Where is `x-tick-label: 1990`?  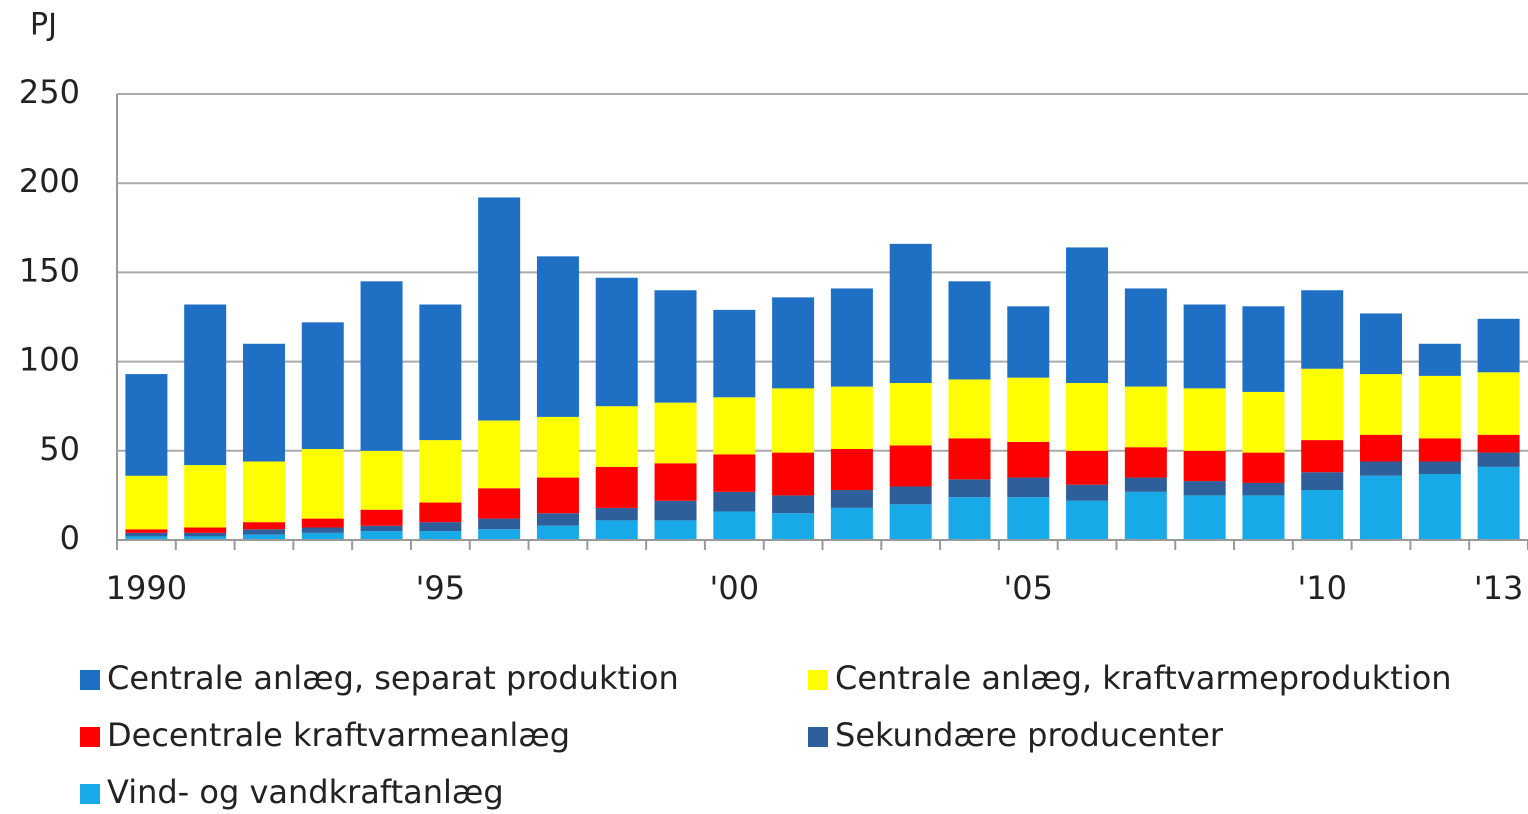 x-tick-label: 1990 is located at coordinates (146, 588).